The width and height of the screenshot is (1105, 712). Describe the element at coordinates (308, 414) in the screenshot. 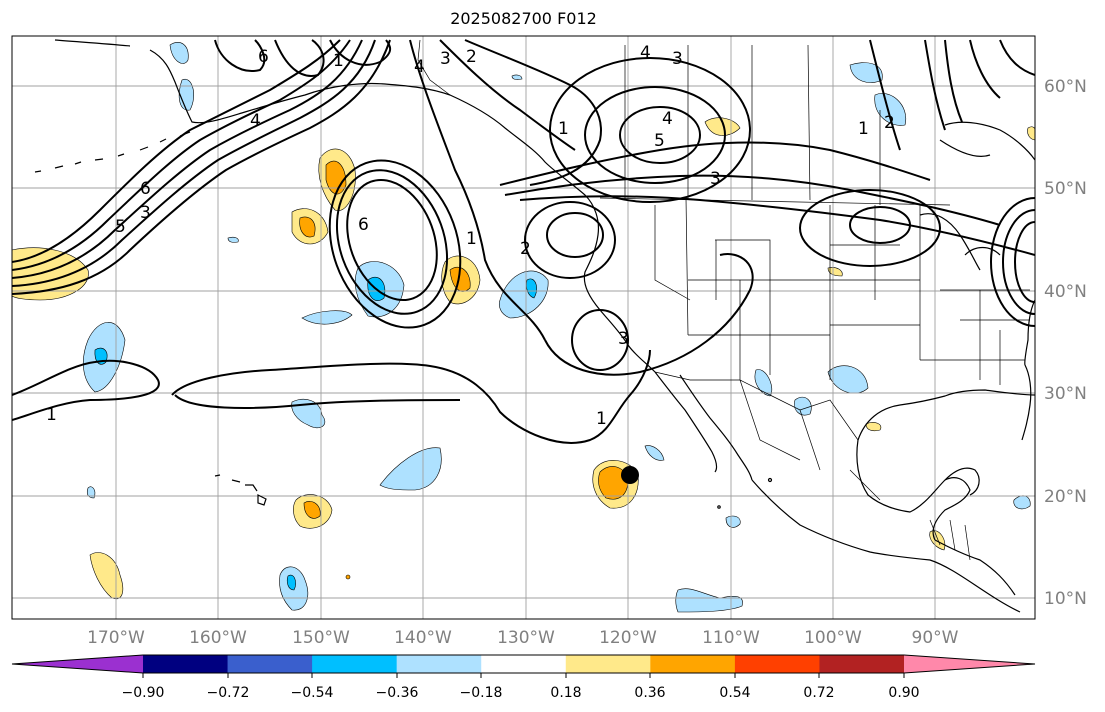

I see `shade-blue-i` at that location.